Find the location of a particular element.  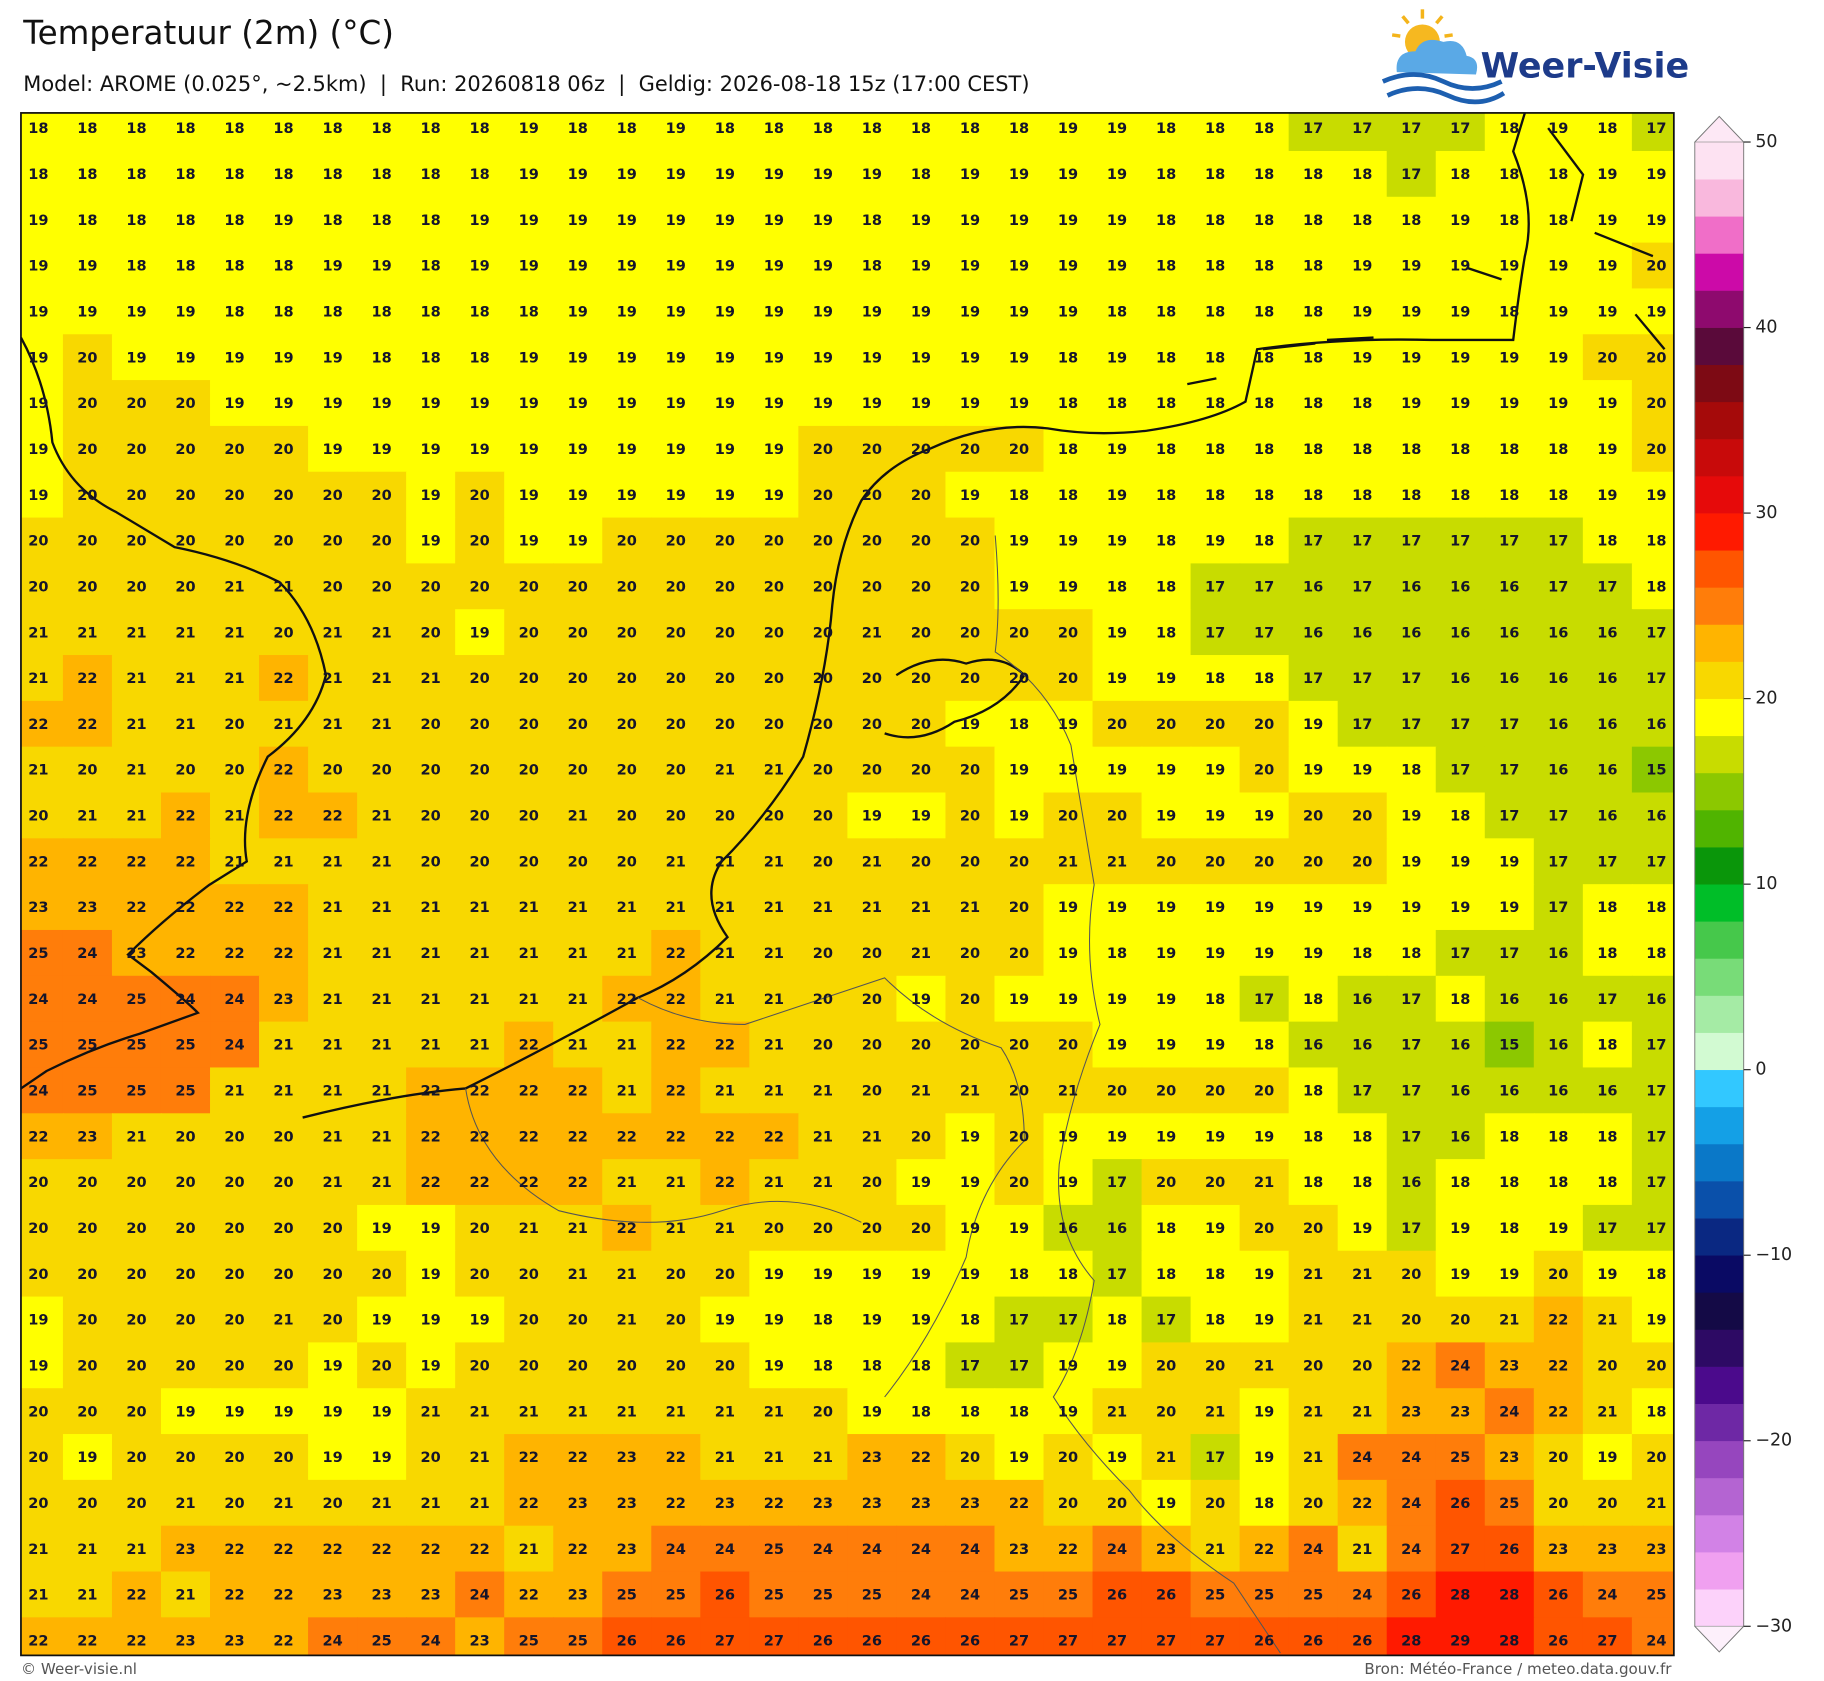

temperature-label: 16 is located at coordinates (1117, 1228).